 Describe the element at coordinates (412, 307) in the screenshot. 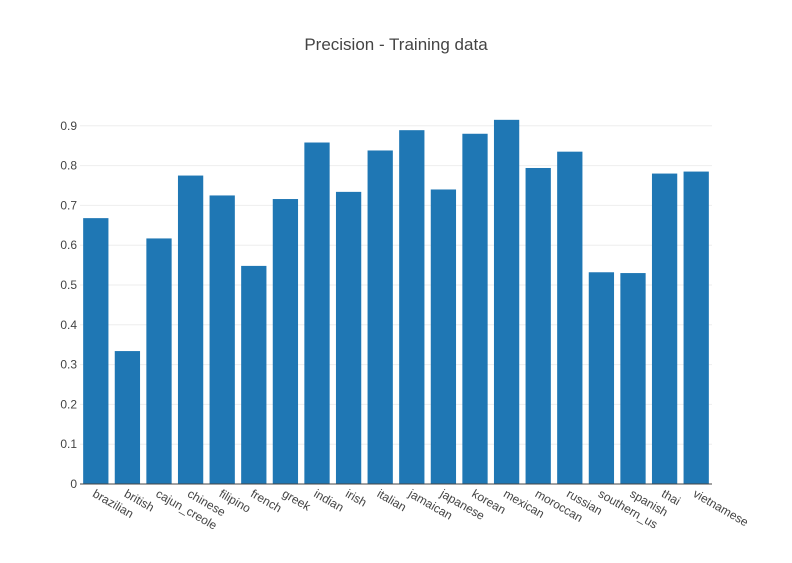

I see `bar-jamaican` at that location.